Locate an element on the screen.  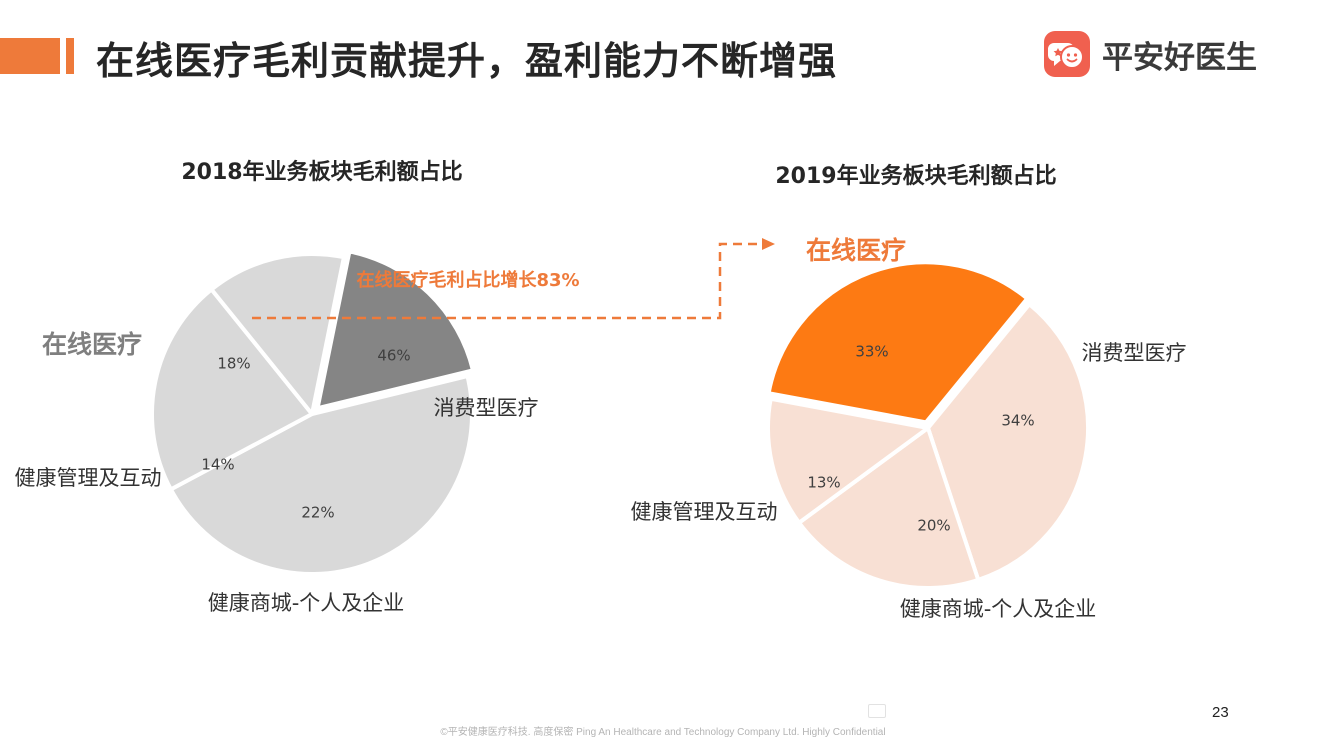
title-accent-bar is located at coordinates (30, 56).